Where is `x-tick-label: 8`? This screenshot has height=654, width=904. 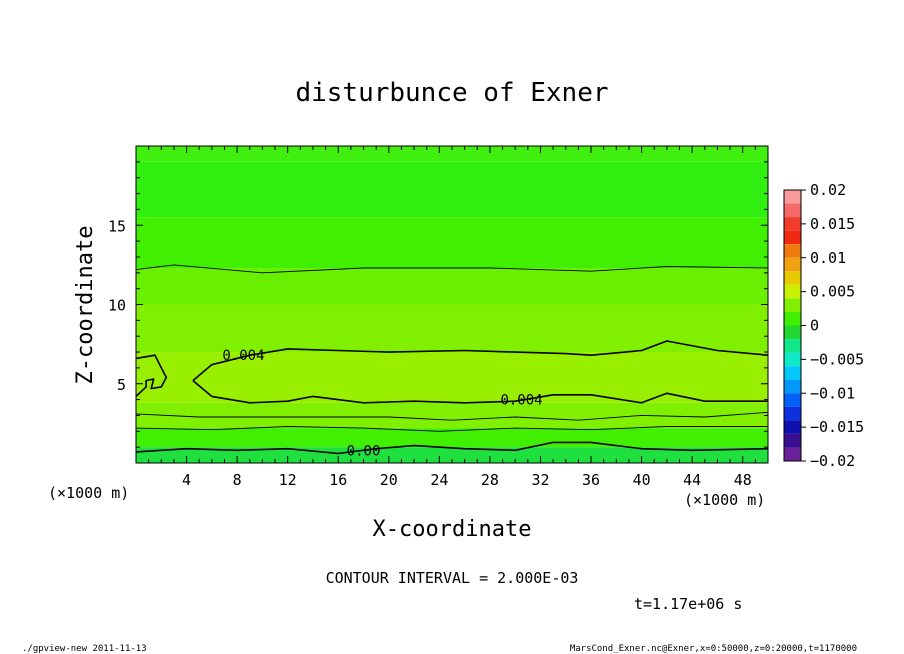
x-tick-label: 8 is located at coordinates (237, 480).